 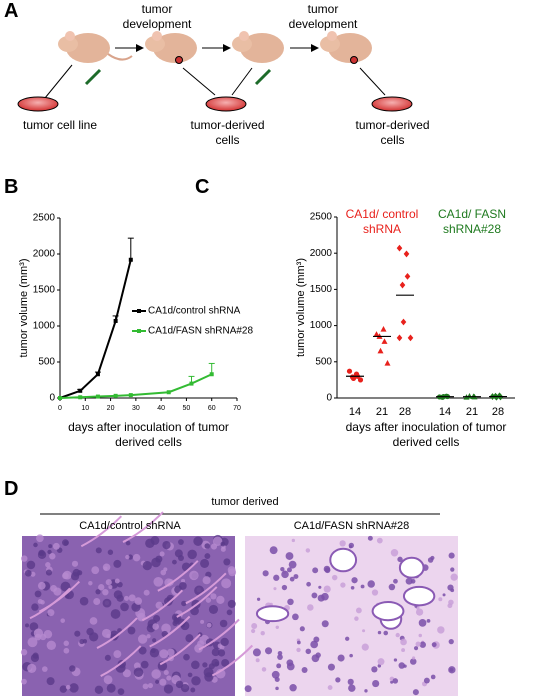 I want to click on dish-label: tumor cell line, so click(x=60, y=125).